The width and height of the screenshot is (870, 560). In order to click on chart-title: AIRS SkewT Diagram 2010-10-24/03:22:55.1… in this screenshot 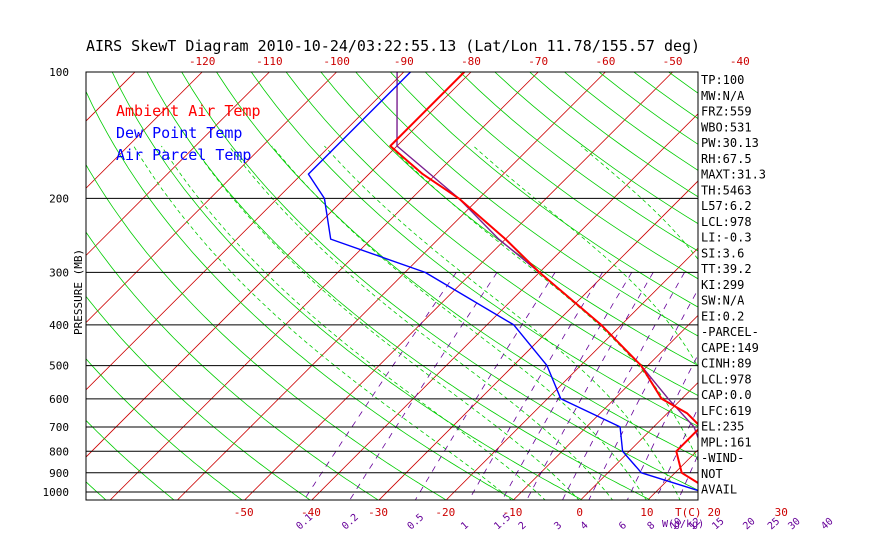, I will do `click(393, 46)`.